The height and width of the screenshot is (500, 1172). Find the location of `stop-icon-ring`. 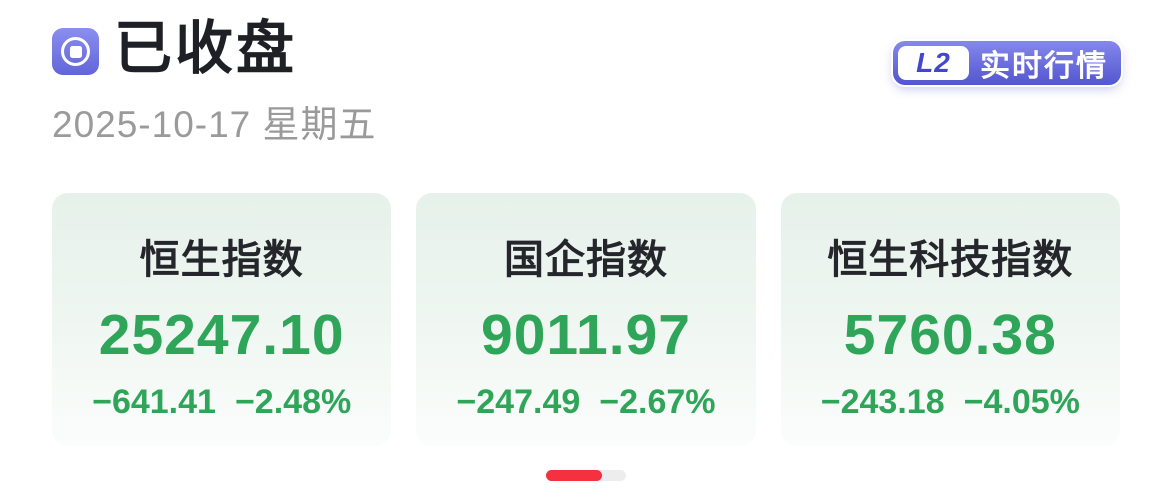

stop-icon-ring is located at coordinates (75, 51).